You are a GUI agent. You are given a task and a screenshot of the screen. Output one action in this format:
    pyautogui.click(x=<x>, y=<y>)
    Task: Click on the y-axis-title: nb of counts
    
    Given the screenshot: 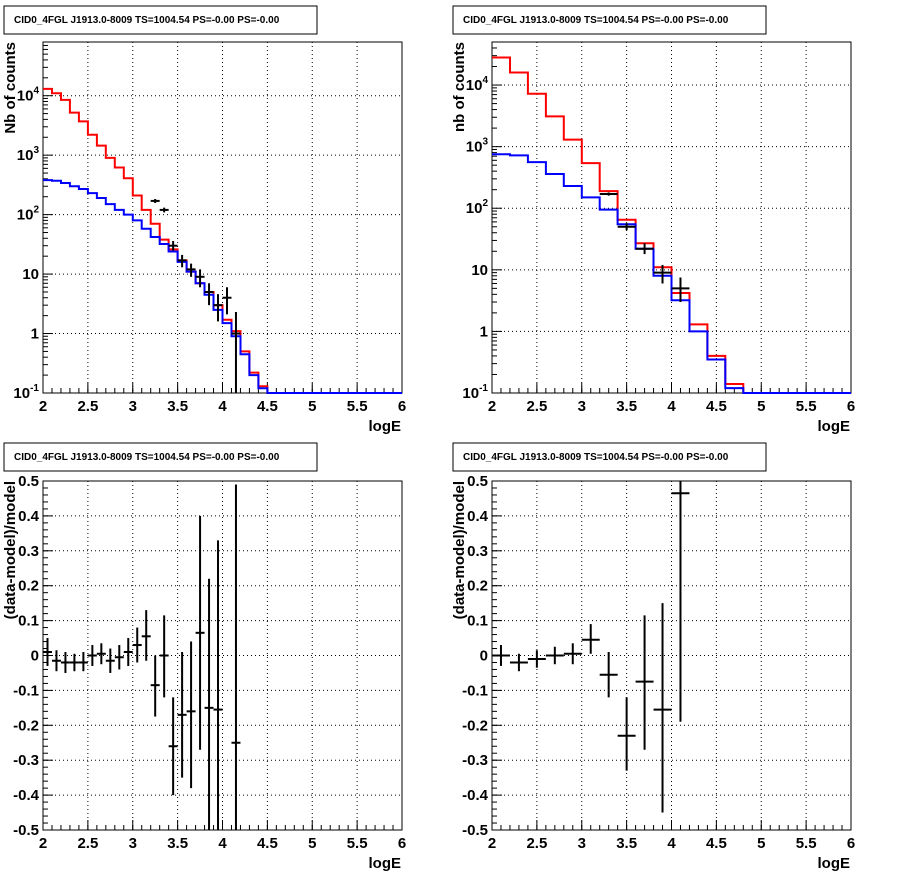 What is the action you would take?
    pyautogui.click(x=459, y=87)
    